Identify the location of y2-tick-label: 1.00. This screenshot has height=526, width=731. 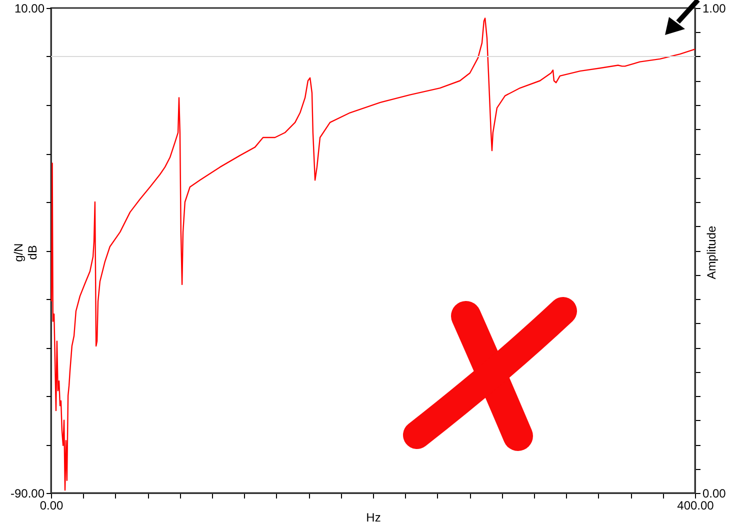
(714, 9).